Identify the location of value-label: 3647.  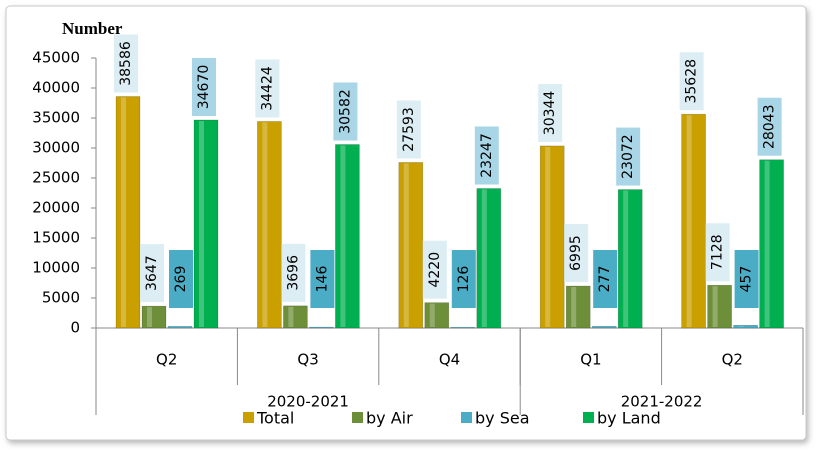
(152, 273).